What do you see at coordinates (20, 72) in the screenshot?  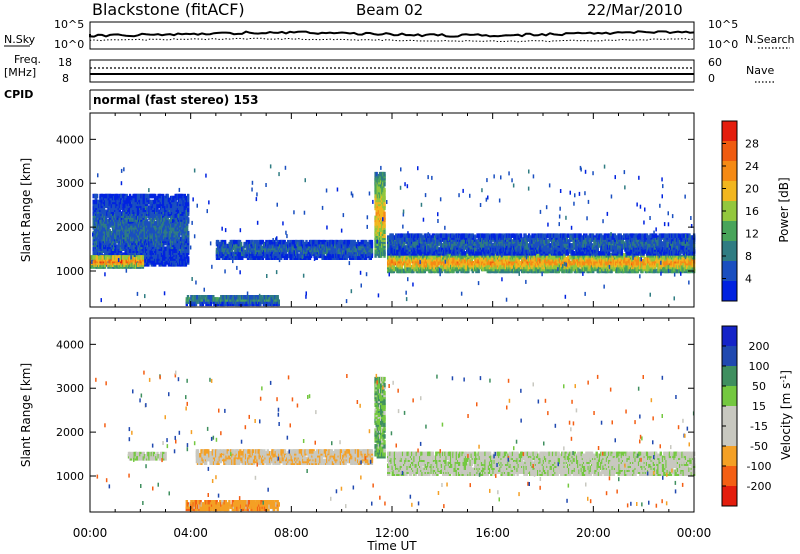 I see `freq-unit: [MHz]` at bounding box center [20, 72].